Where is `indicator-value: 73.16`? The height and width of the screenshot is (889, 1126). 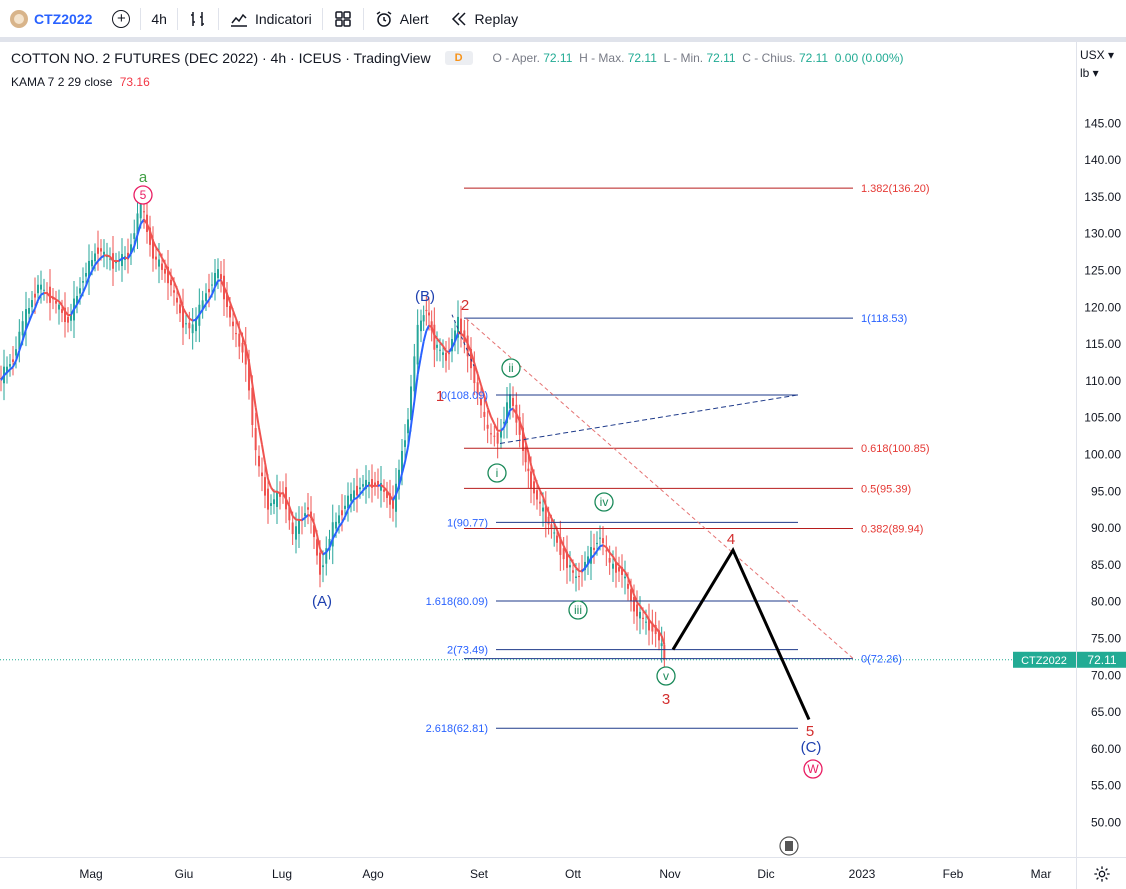
indicator-value: 73.16 is located at coordinates (134, 82).